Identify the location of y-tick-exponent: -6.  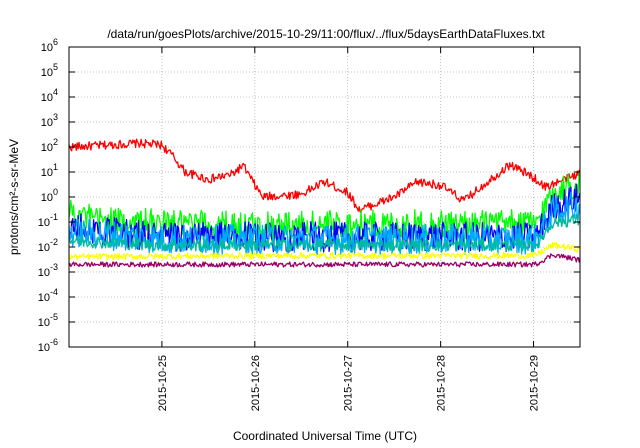
(54, 342).